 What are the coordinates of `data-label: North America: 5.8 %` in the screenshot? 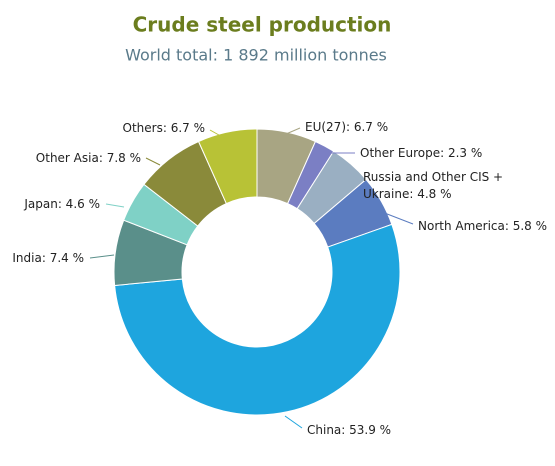 It's located at (483, 225).